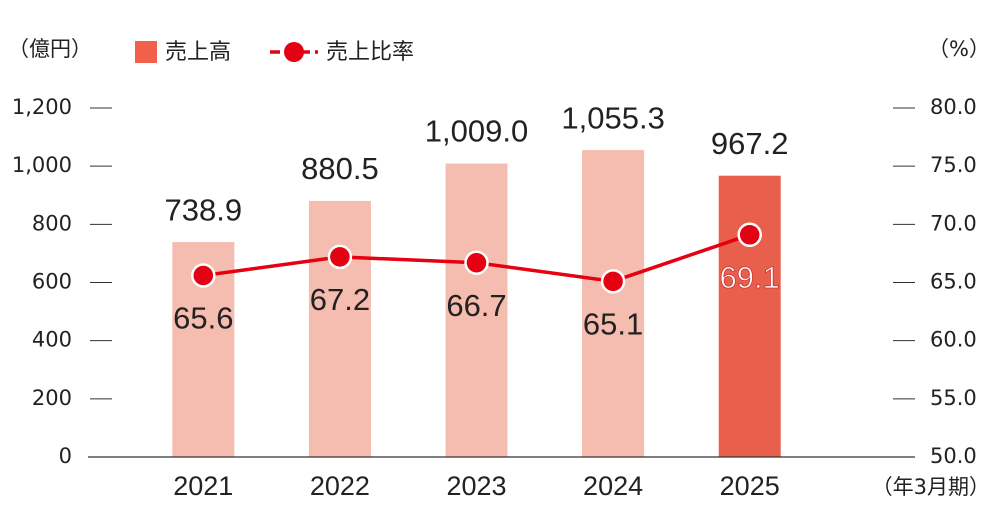 This screenshot has width=1000, height=513. I want to click on line-value-label: 67.2, so click(340, 299).